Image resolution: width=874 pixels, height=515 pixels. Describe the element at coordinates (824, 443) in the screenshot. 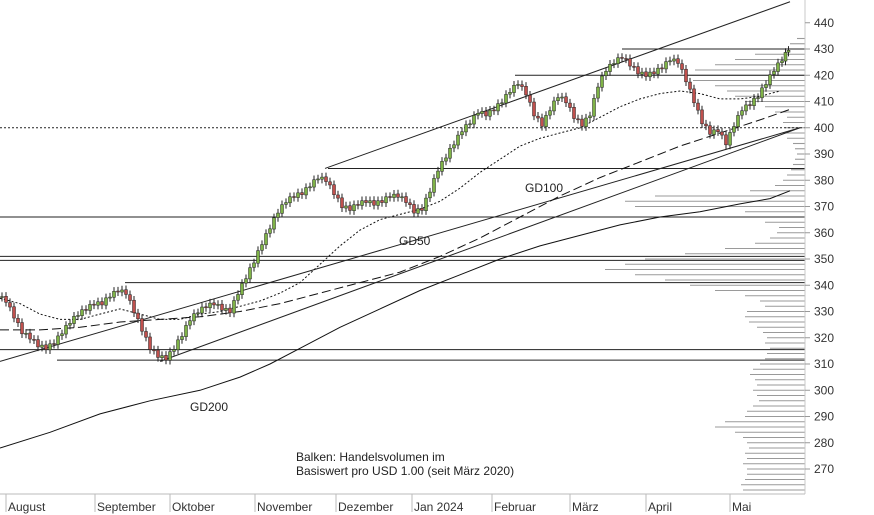

I see `y-tick-label: 280` at that location.